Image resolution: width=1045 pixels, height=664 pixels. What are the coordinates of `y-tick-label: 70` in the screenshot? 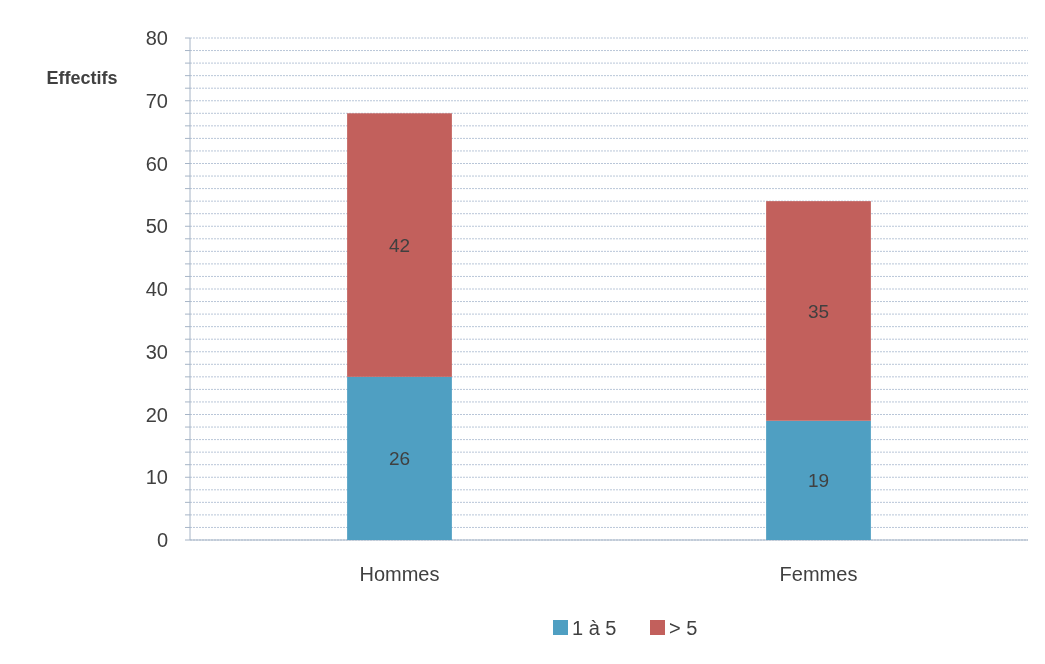 It's located at (156, 100).